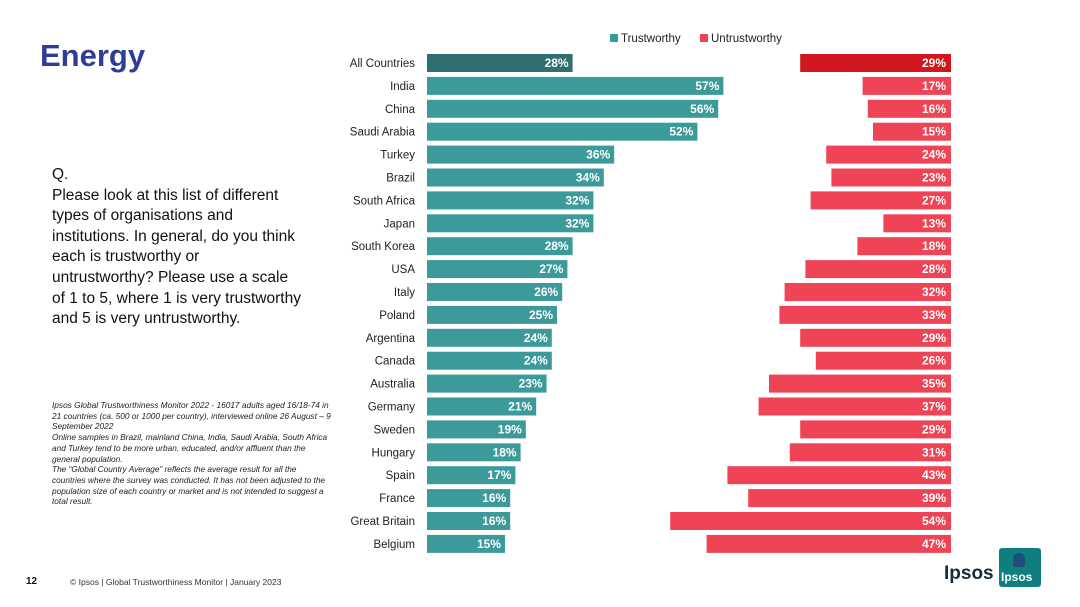 This screenshot has height=607, width=1080. Describe the element at coordinates (500, 246) in the screenshot. I see `bar-trustworthy-south-korea` at that location.